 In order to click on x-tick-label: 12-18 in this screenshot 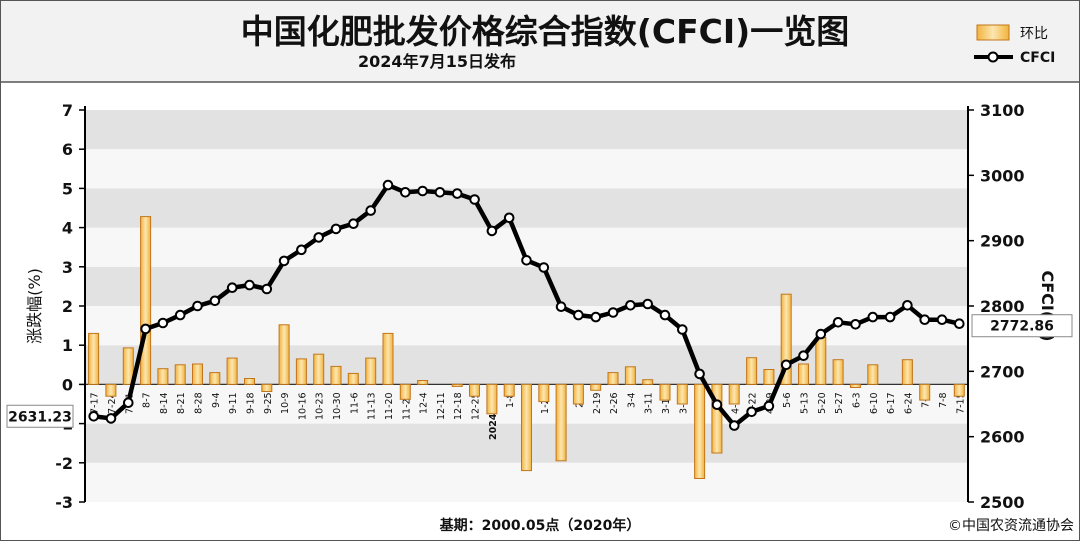, I will do `click(458, 406)`.